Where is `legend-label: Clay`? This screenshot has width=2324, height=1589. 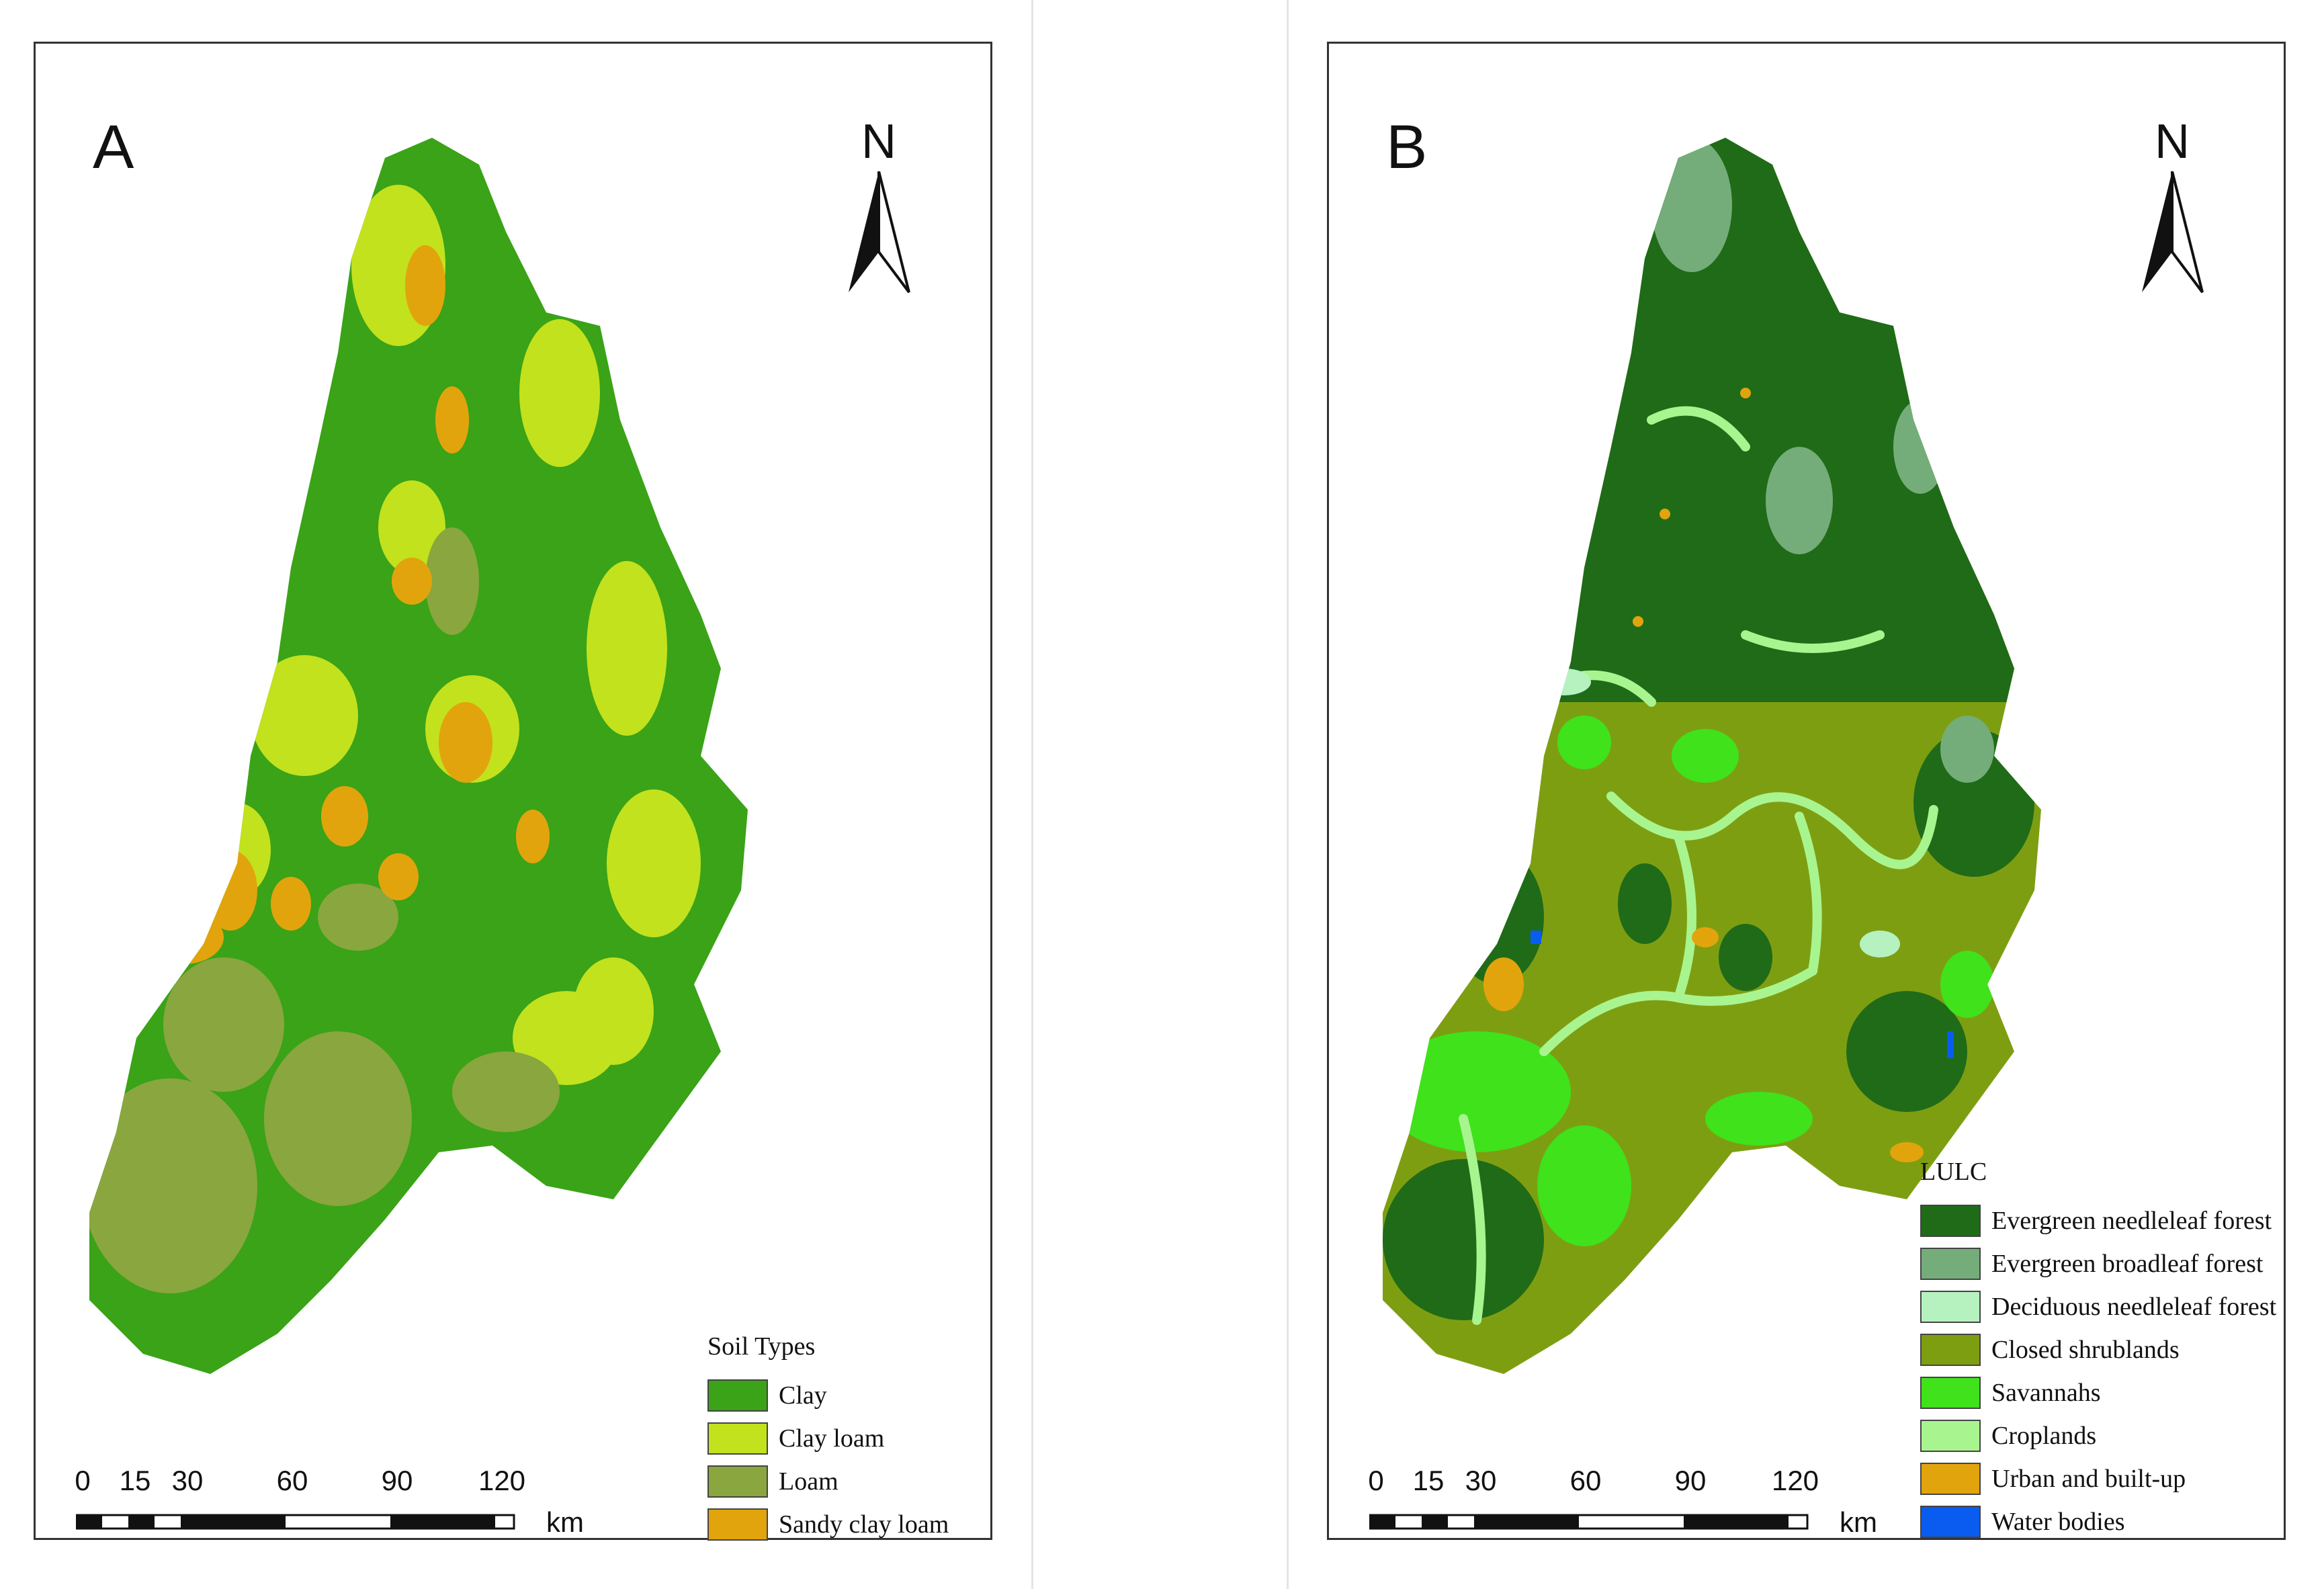 legend-label: Clay is located at coordinates (803, 1395).